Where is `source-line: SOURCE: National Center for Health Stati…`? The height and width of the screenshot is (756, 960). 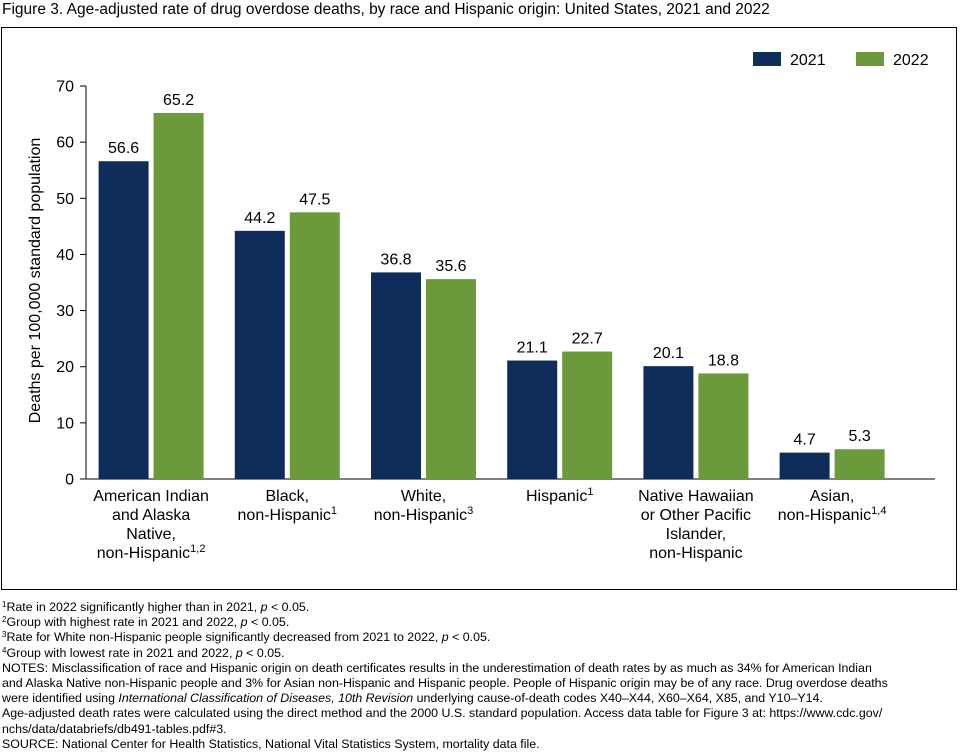
source-line: SOURCE: National Center for Health Stati… is located at coordinates (271, 743).